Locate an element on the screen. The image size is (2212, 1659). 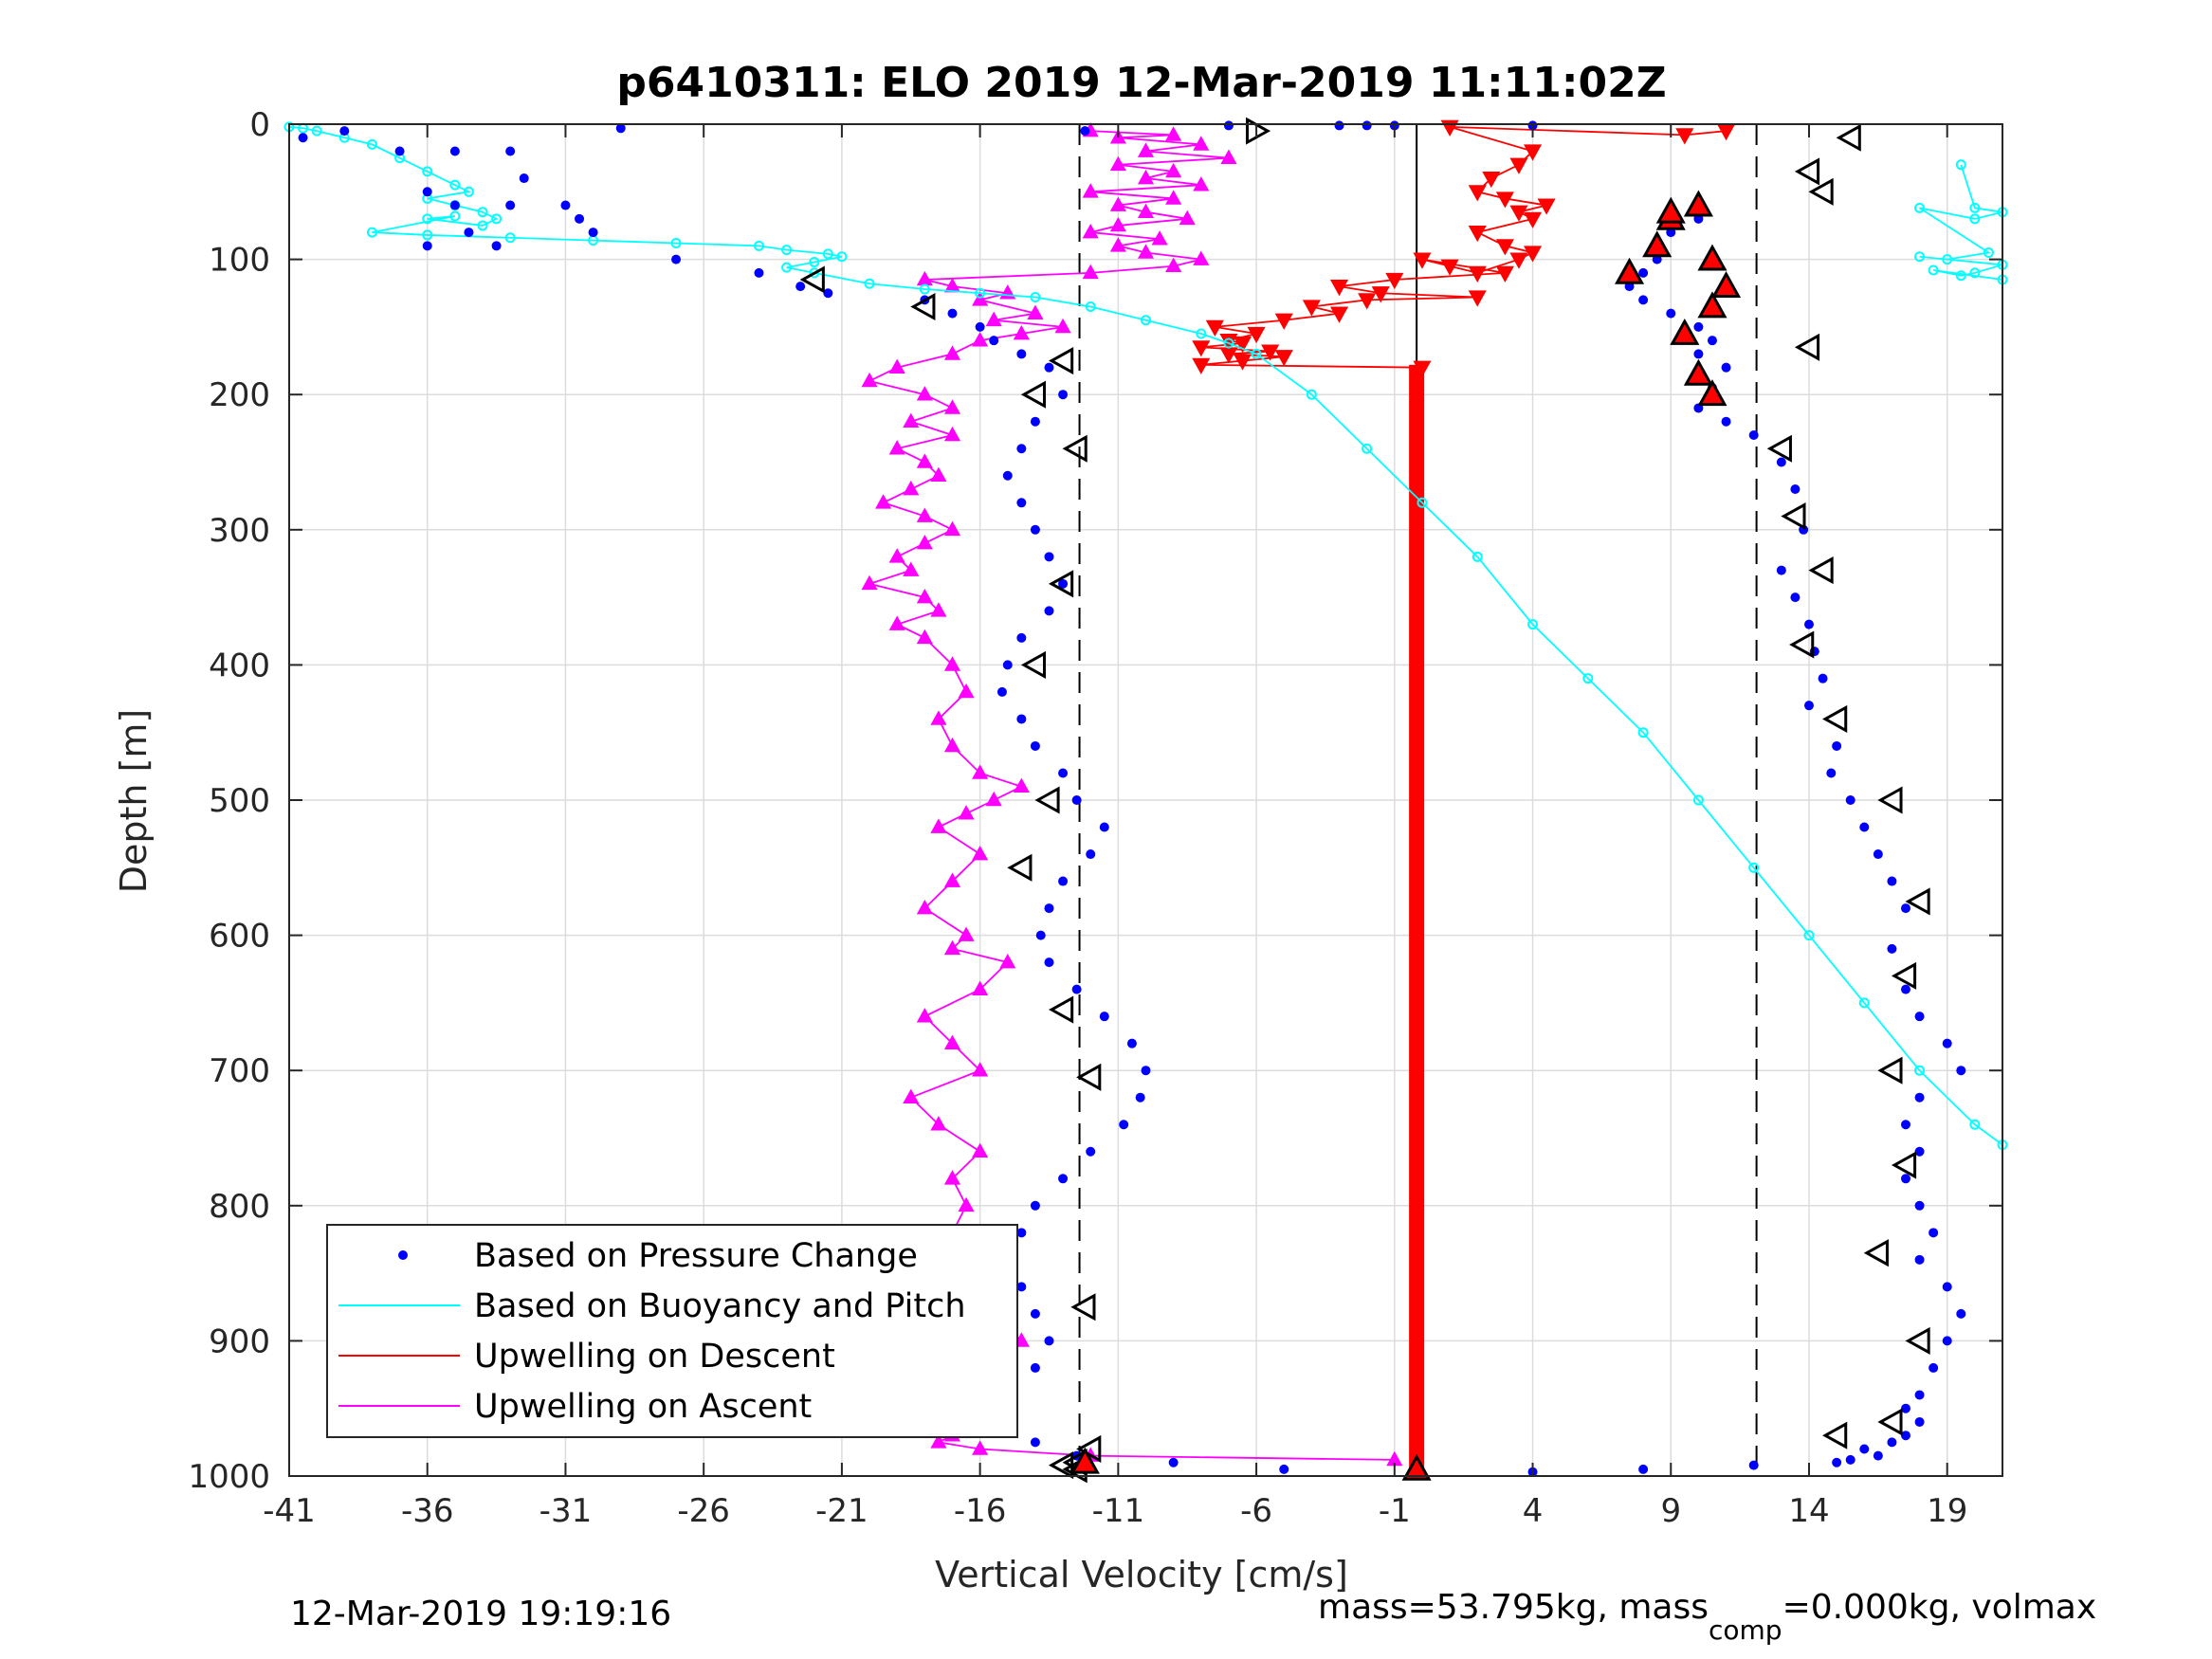
y-tick-label: 700 is located at coordinates (239, 1071).